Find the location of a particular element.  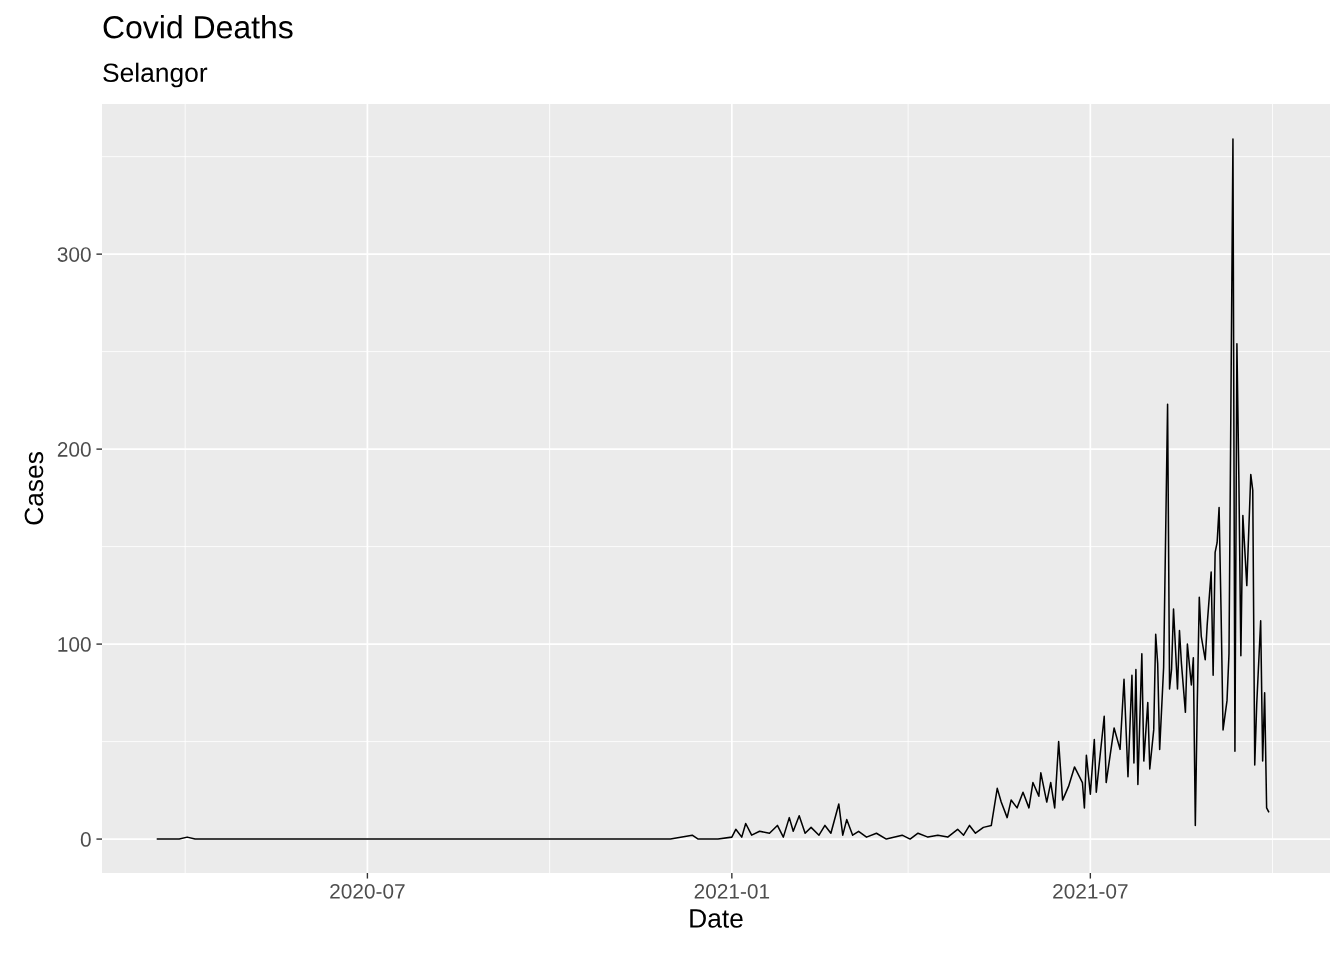

x-tick-label: 2021-07 is located at coordinates (1090, 891).